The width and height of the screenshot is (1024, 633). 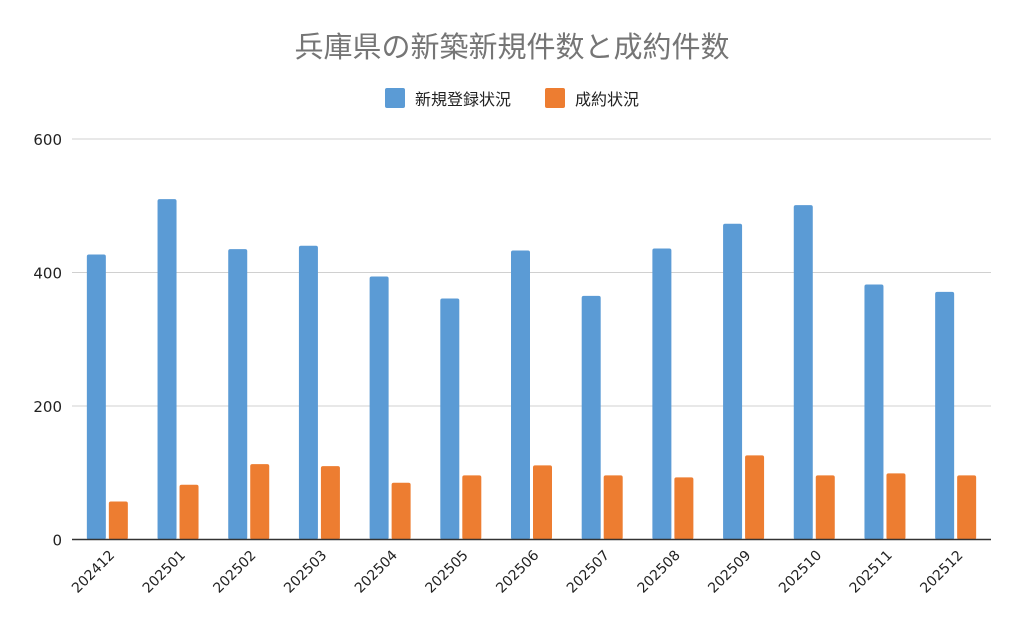 What do you see at coordinates (607, 99) in the screenshot?
I see `legend-label: 成約状況` at bounding box center [607, 99].